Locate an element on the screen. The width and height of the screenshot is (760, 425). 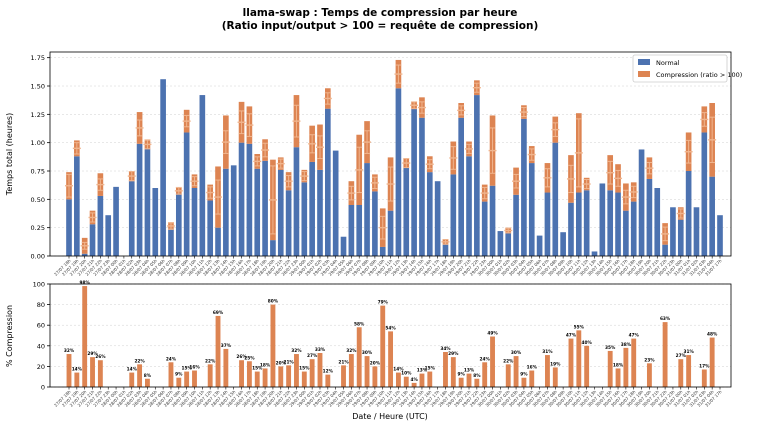
bottom-y-tick-label: 20 is located at coordinates (41, 367).